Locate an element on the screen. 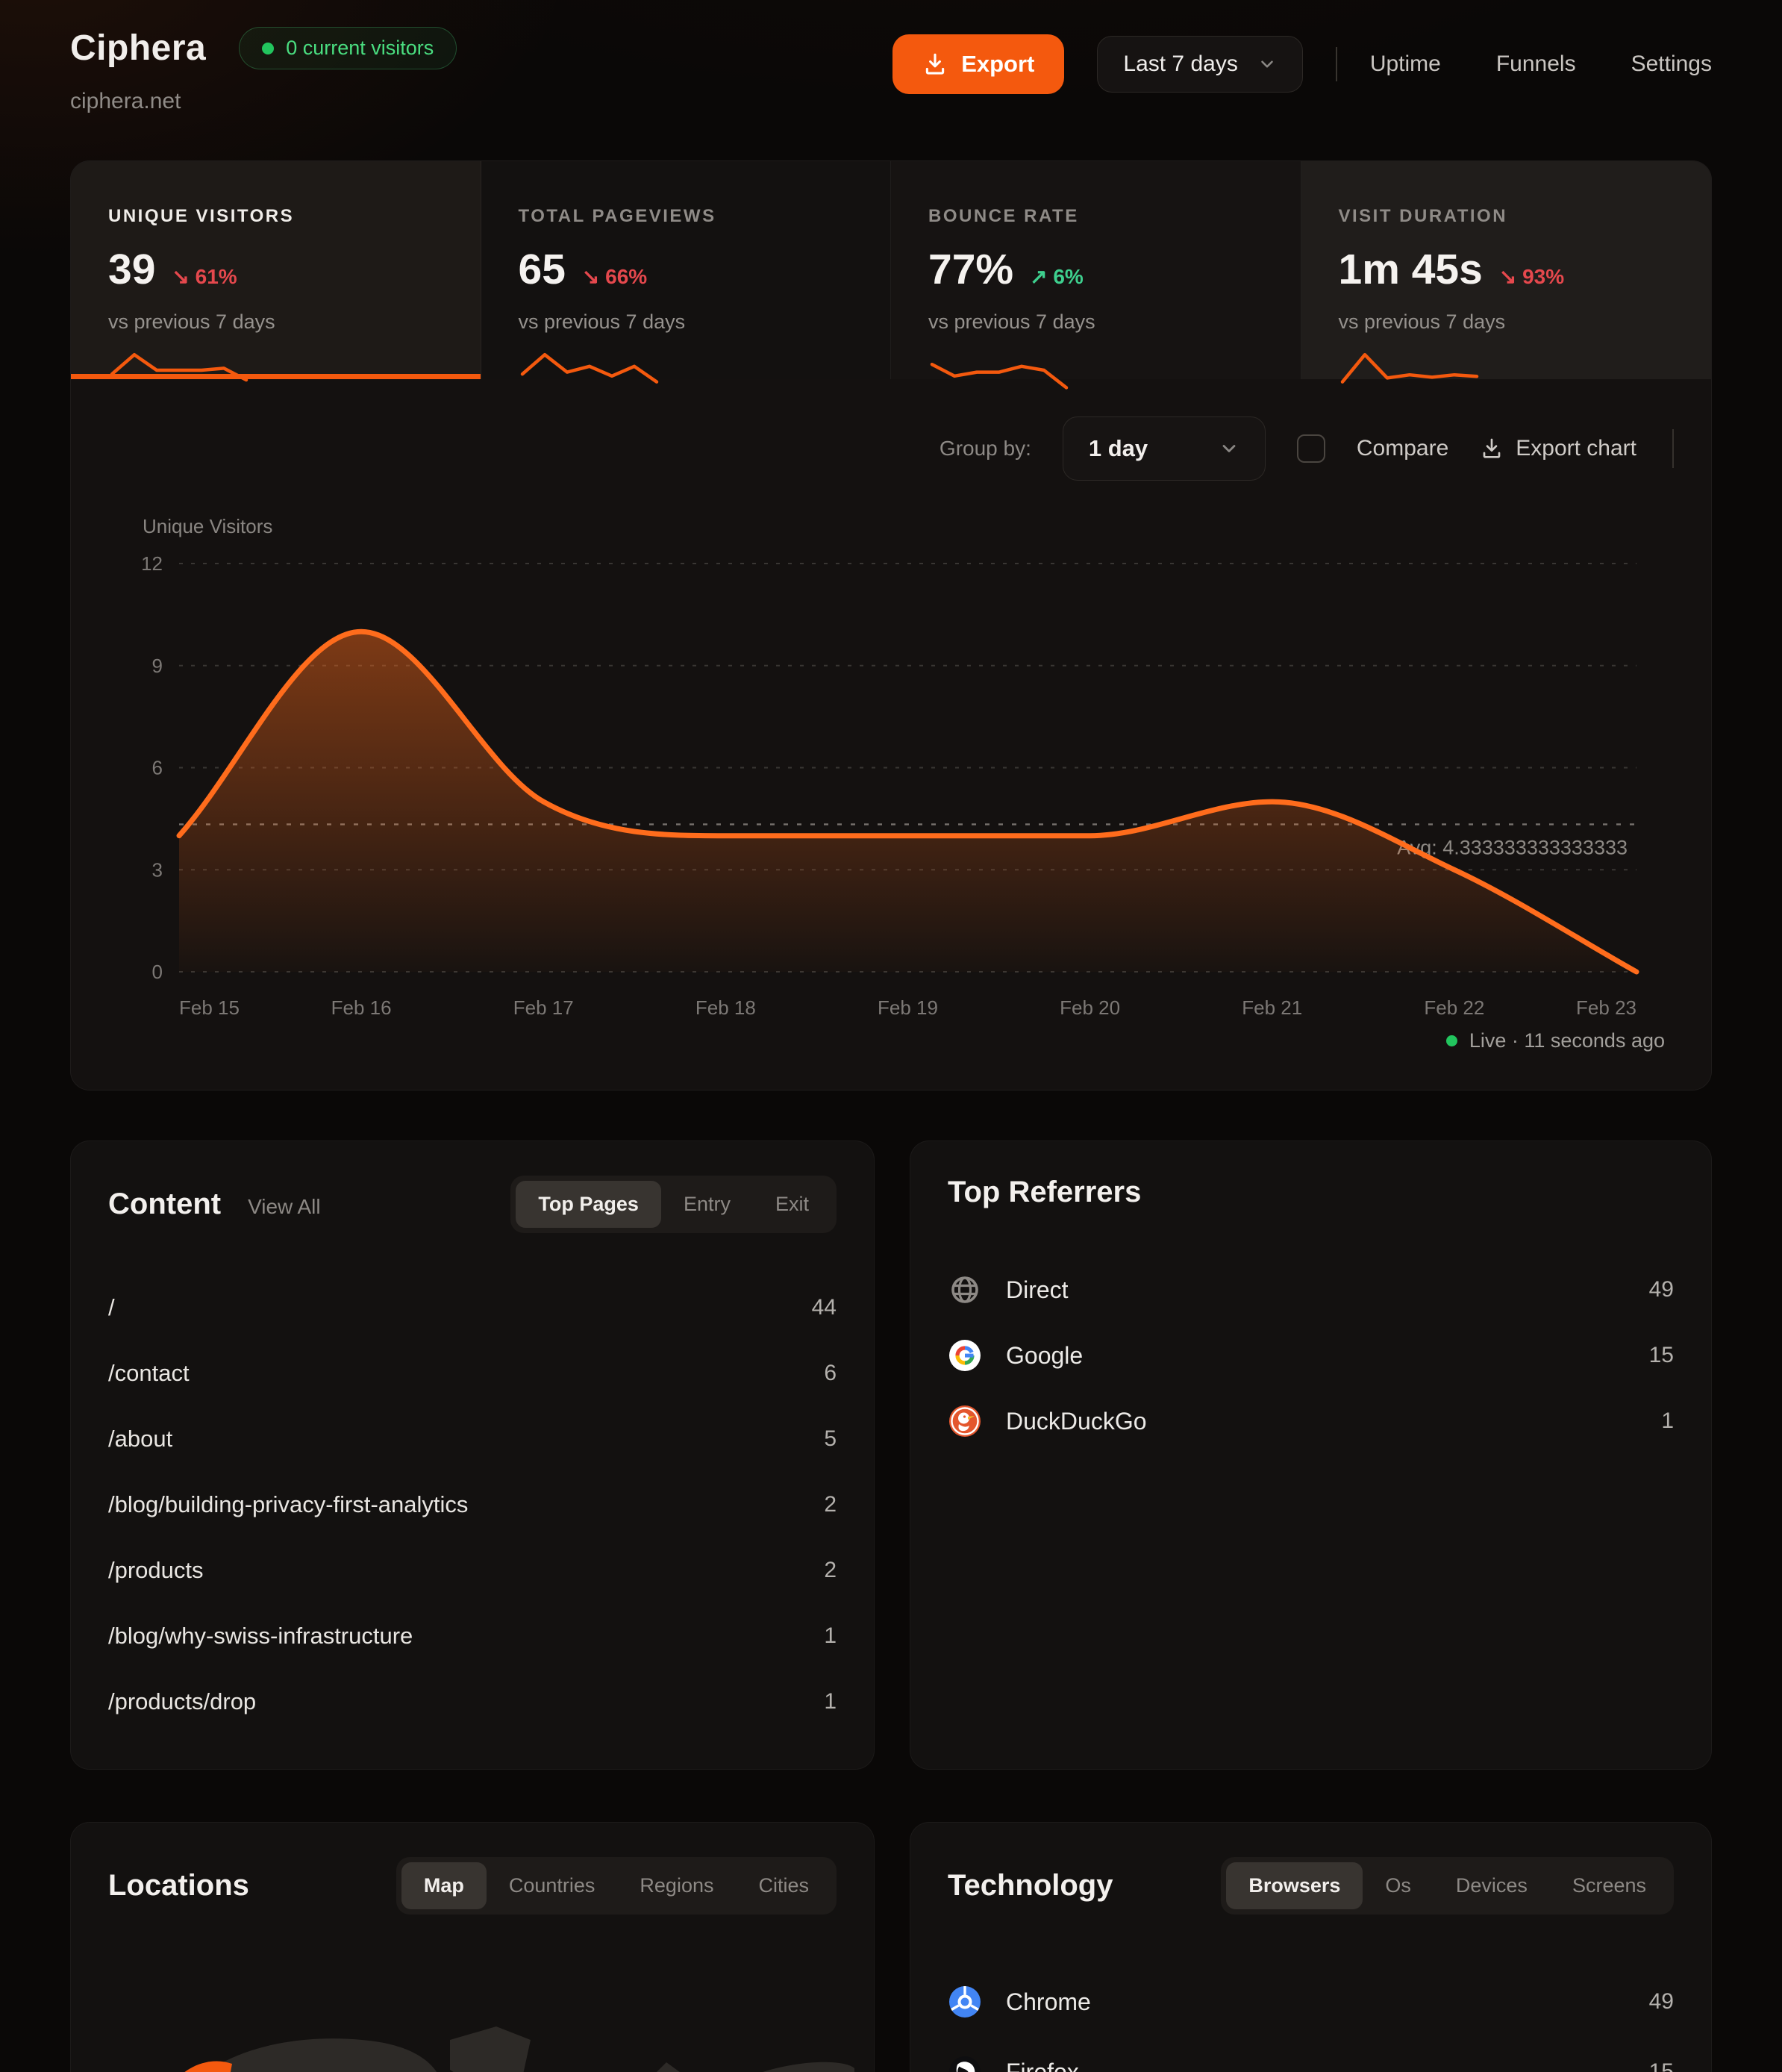 This screenshot has height=2072, width=1782. site-name: Ciphera is located at coordinates (138, 48).